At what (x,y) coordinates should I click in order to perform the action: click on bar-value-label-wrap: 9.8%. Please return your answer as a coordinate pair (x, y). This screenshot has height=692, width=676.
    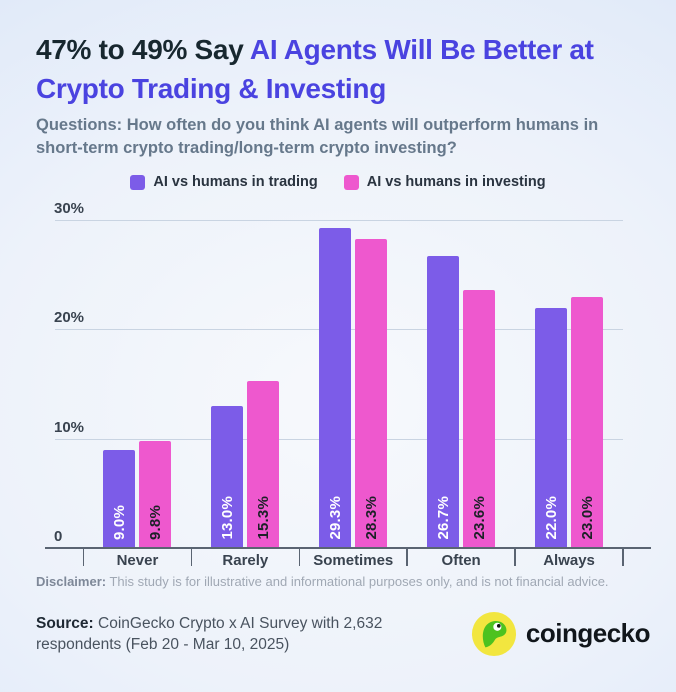
    Looking at the image, I should click on (155, 522).